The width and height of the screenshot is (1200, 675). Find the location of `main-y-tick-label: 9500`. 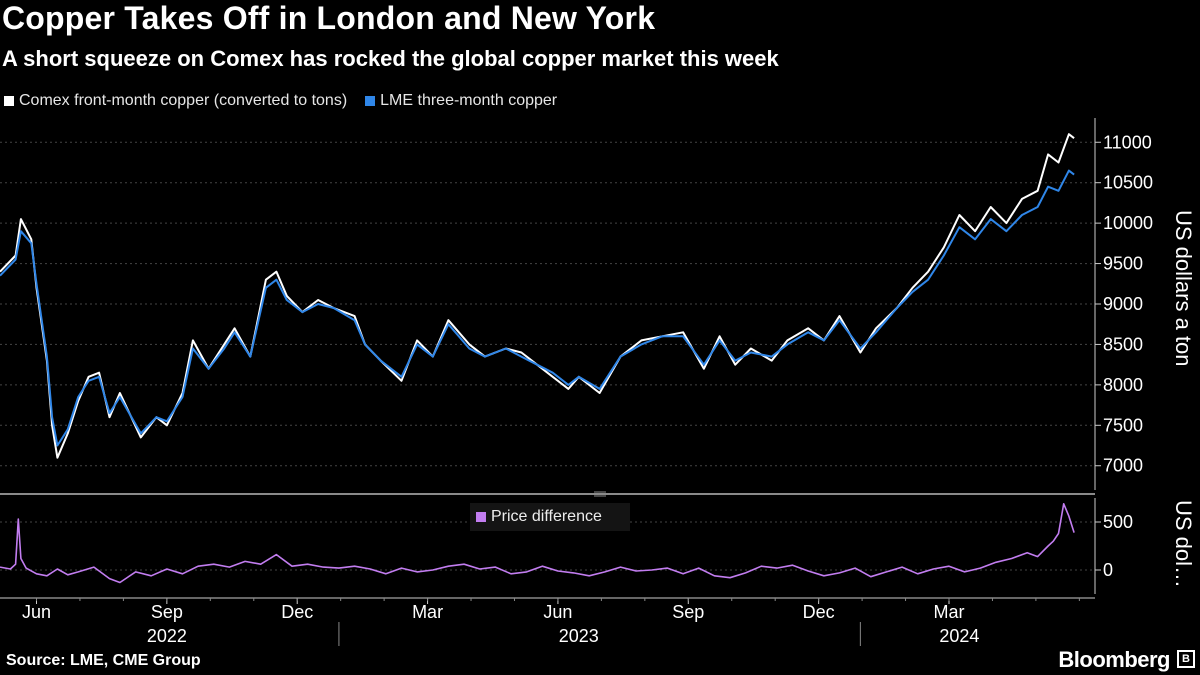

main-y-tick-label: 9500 is located at coordinates (1123, 264).